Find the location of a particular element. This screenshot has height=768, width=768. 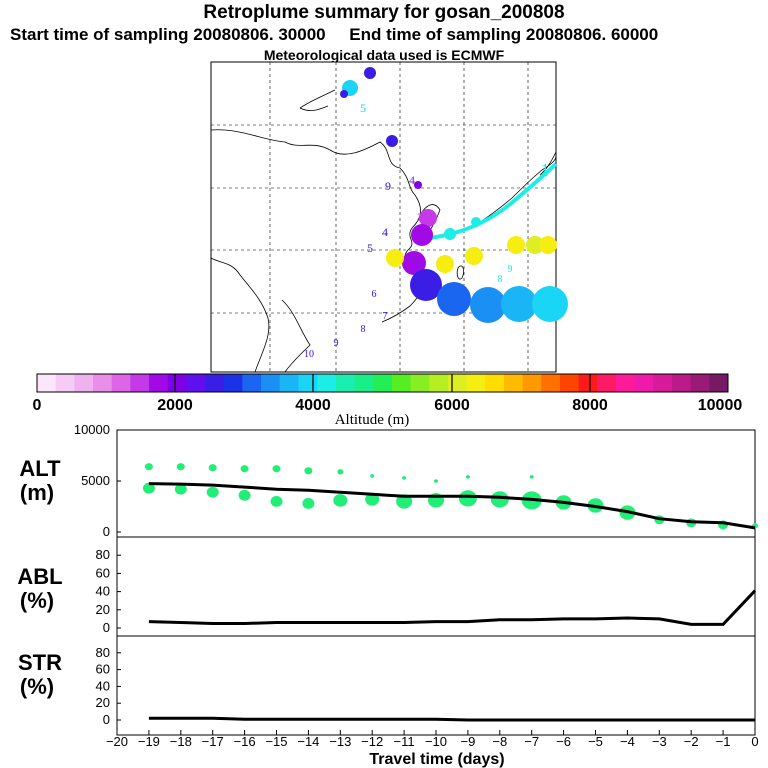

colorbar-tick: 4000 is located at coordinates (313, 405).